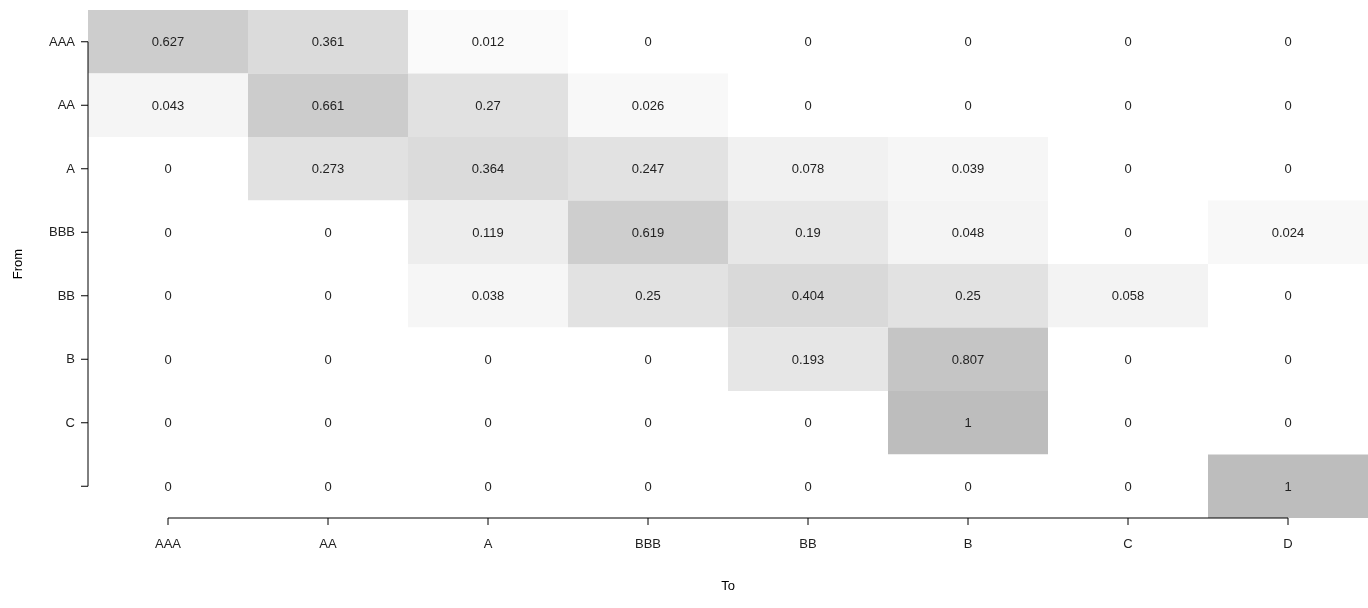 The image size is (1368, 608). What do you see at coordinates (488, 169) in the screenshot?
I see `data-label: 0.364` at bounding box center [488, 169].